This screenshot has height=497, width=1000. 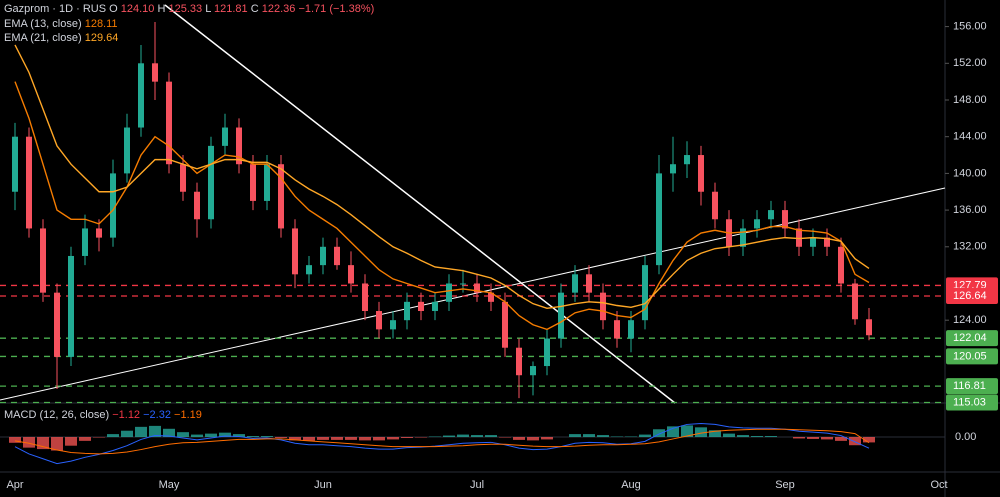 What do you see at coordinates (102, 38) in the screenshot?
I see `indicator-value: 129.64` at bounding box center [102, 38].